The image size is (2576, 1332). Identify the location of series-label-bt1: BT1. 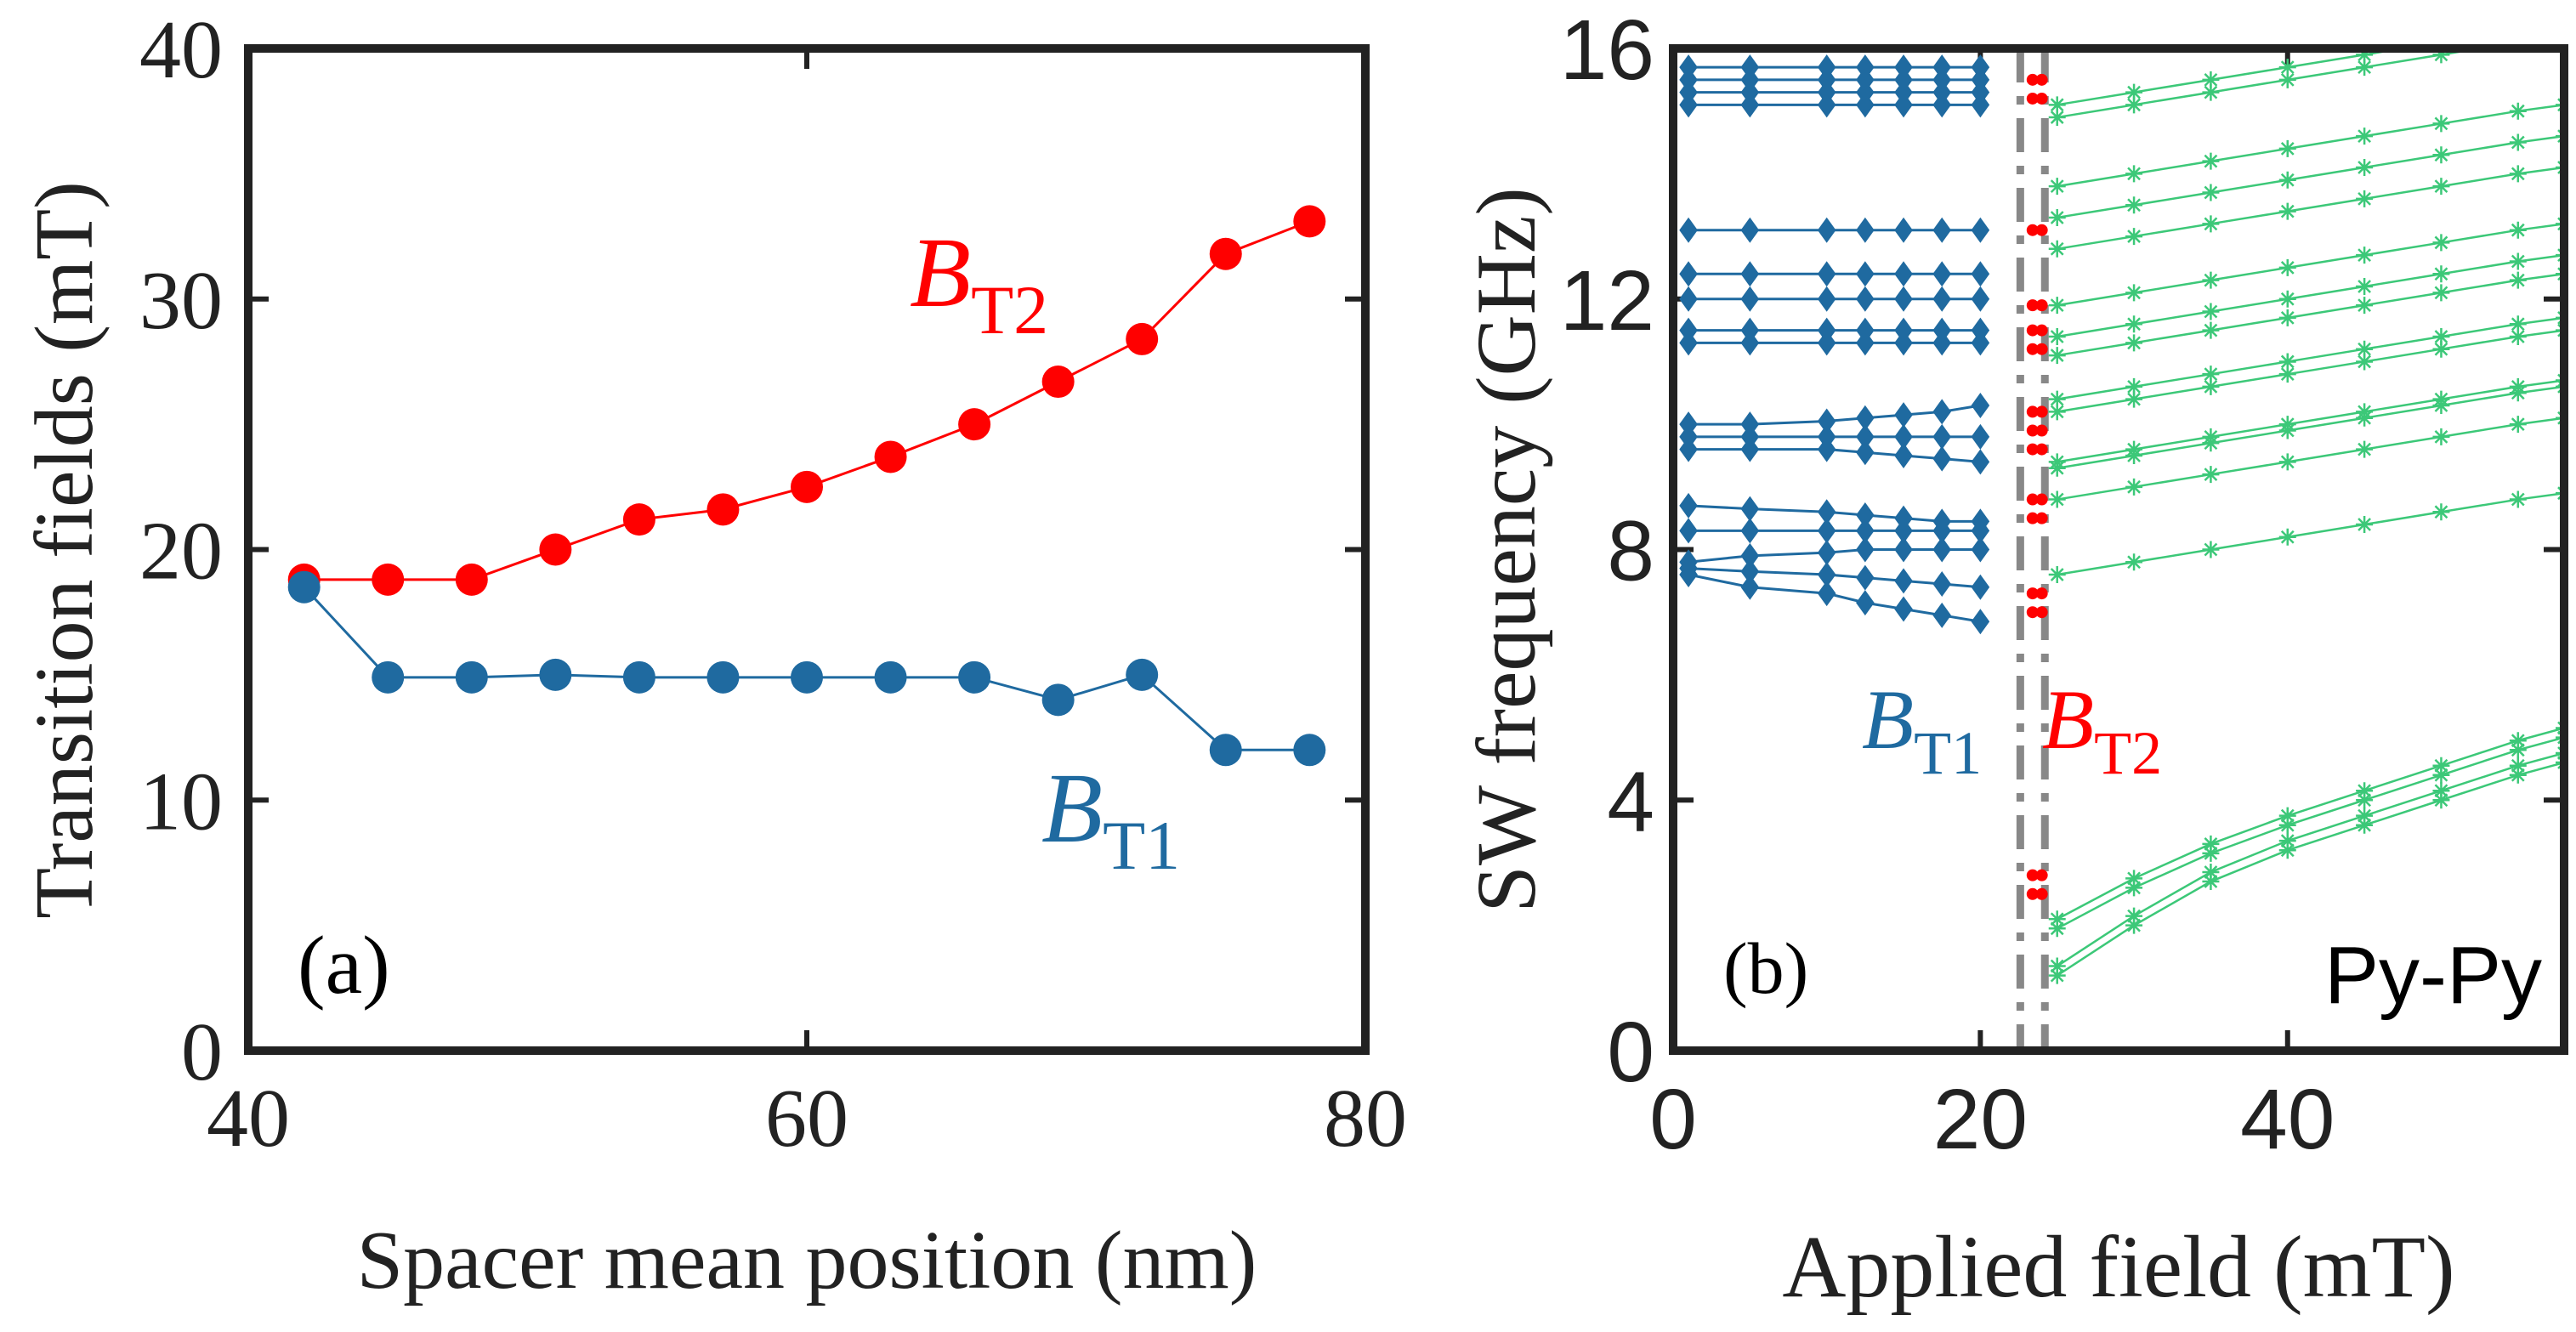
(1110, 818).